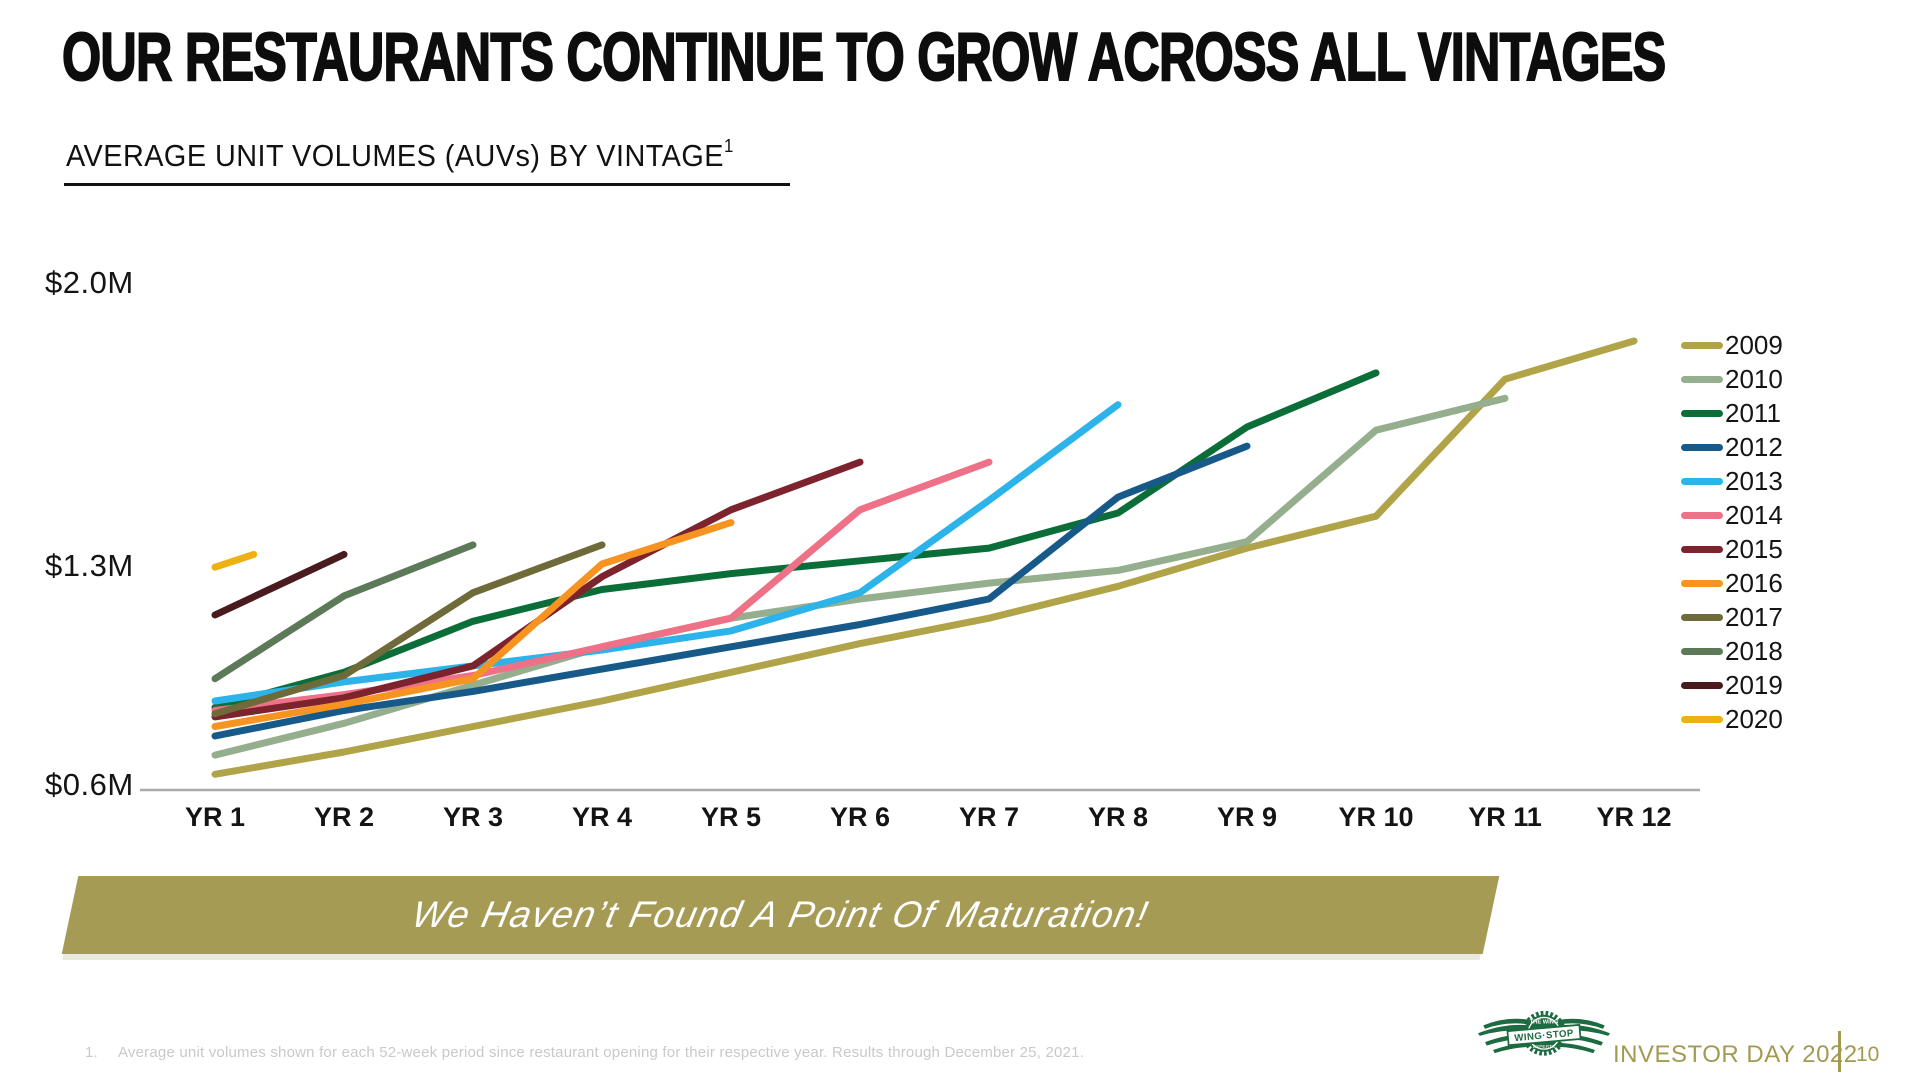 This screenshot has height=1080, width=1920. I want to click on legend-item-2020: 2020, so click(1732, 719).